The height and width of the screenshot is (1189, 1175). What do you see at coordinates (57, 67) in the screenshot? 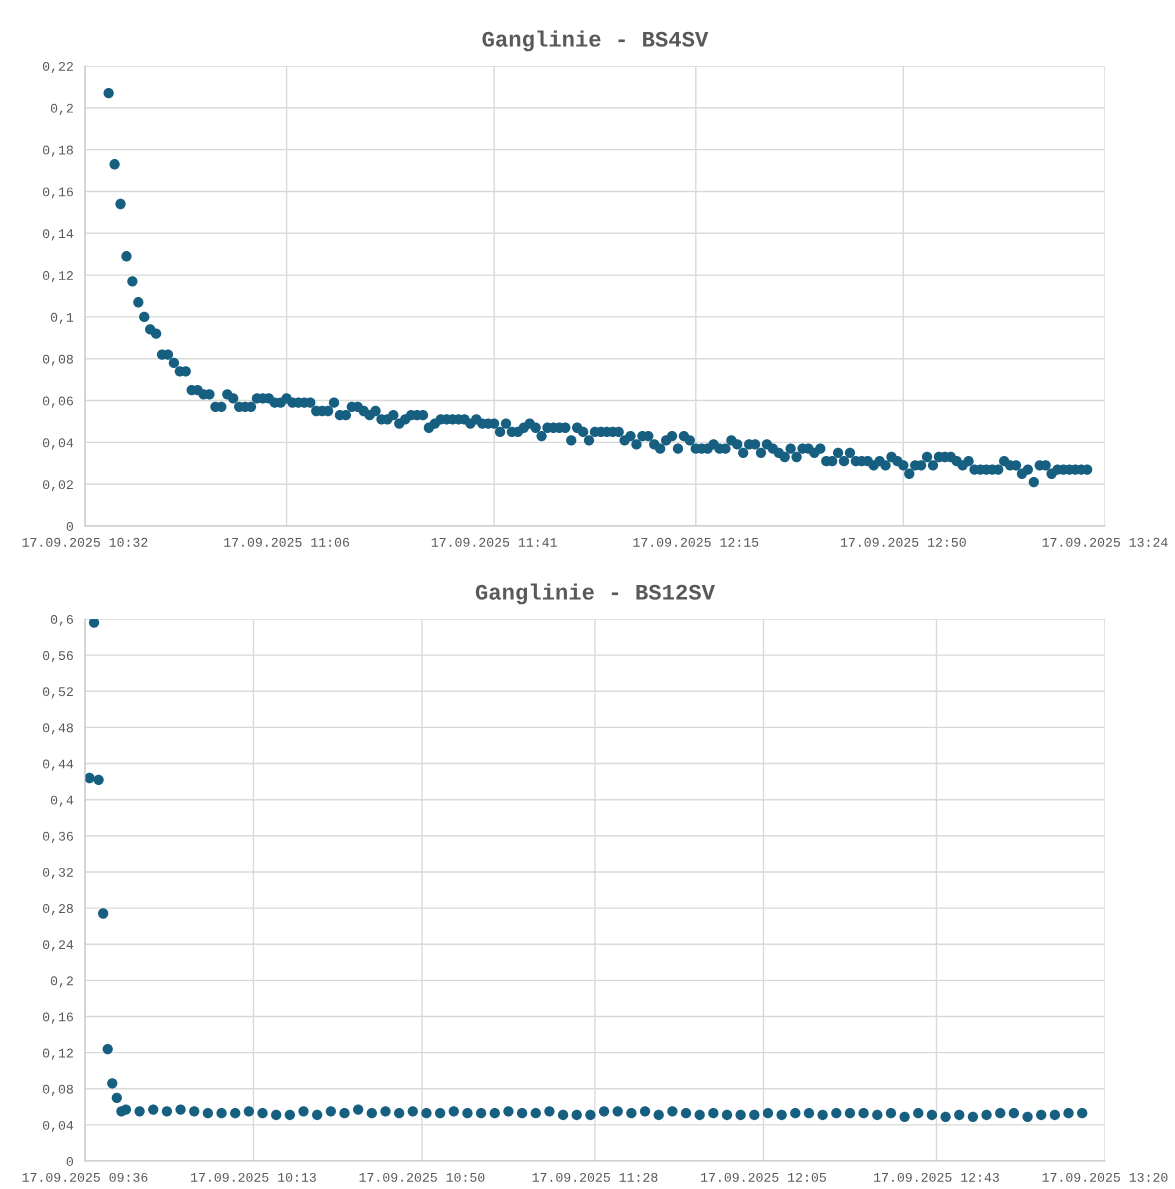
I see `y-tick-label: 0,22` at bounding box center [57, 67].